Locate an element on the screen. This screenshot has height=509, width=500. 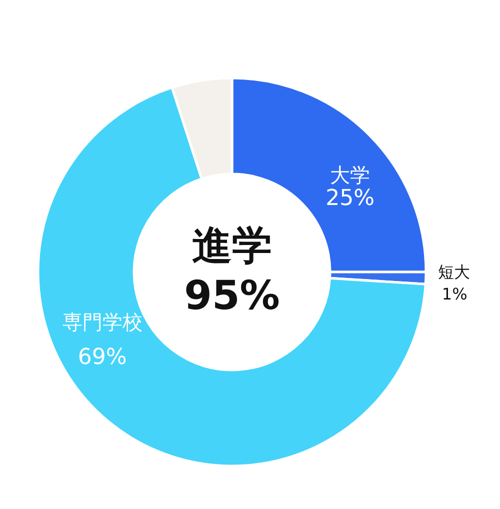
slice-label: 専門学校 is located at coordinates (102, 322).